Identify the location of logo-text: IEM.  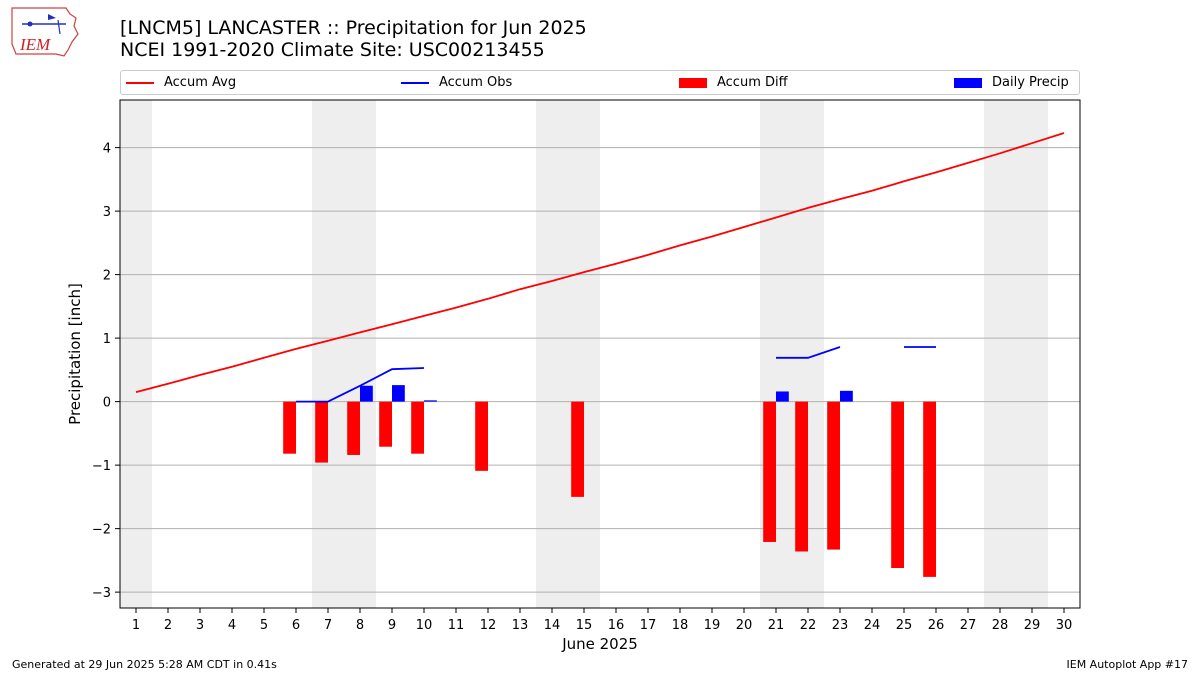
(35, 44).